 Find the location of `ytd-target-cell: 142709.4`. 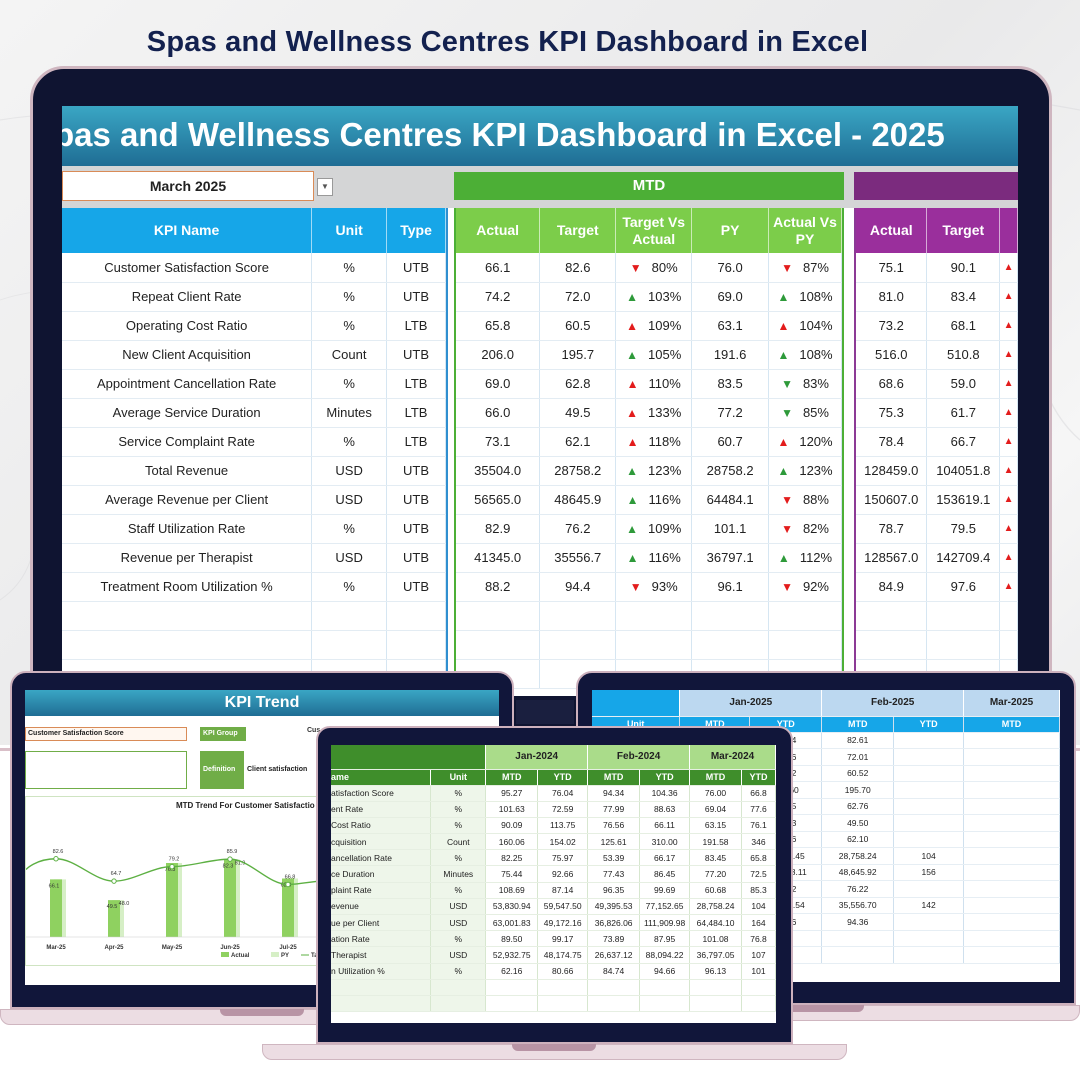

ytd-target-cell: 142709.4 is located at coordinates (963, 558).